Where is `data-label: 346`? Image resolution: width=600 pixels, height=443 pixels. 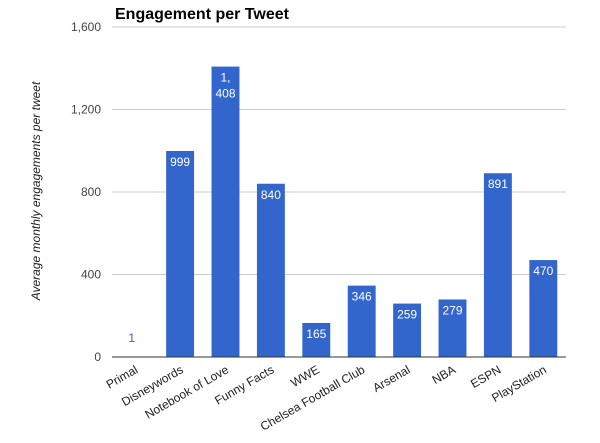 data-label: 346 is located at coordinates (362, 297).